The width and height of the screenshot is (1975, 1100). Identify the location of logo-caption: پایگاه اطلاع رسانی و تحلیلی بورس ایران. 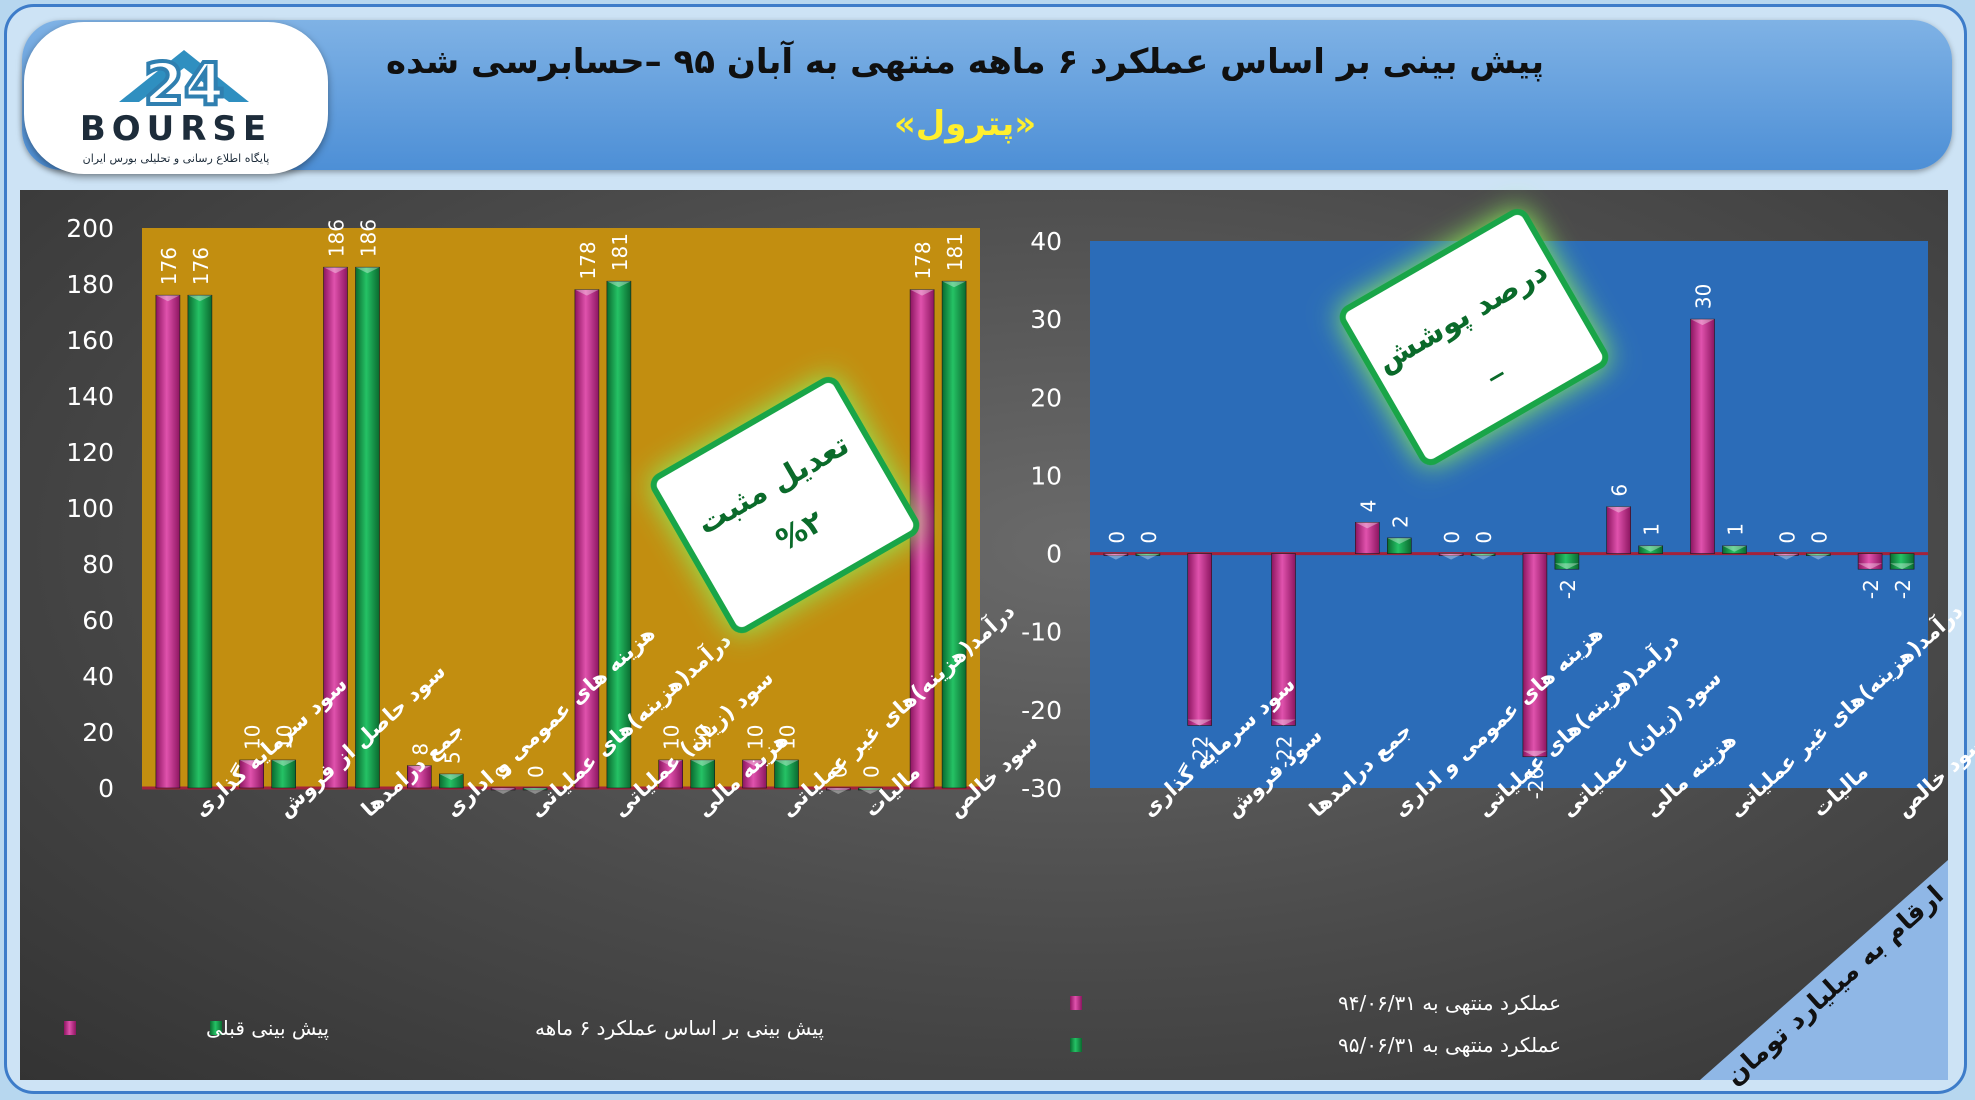
(176, 158).